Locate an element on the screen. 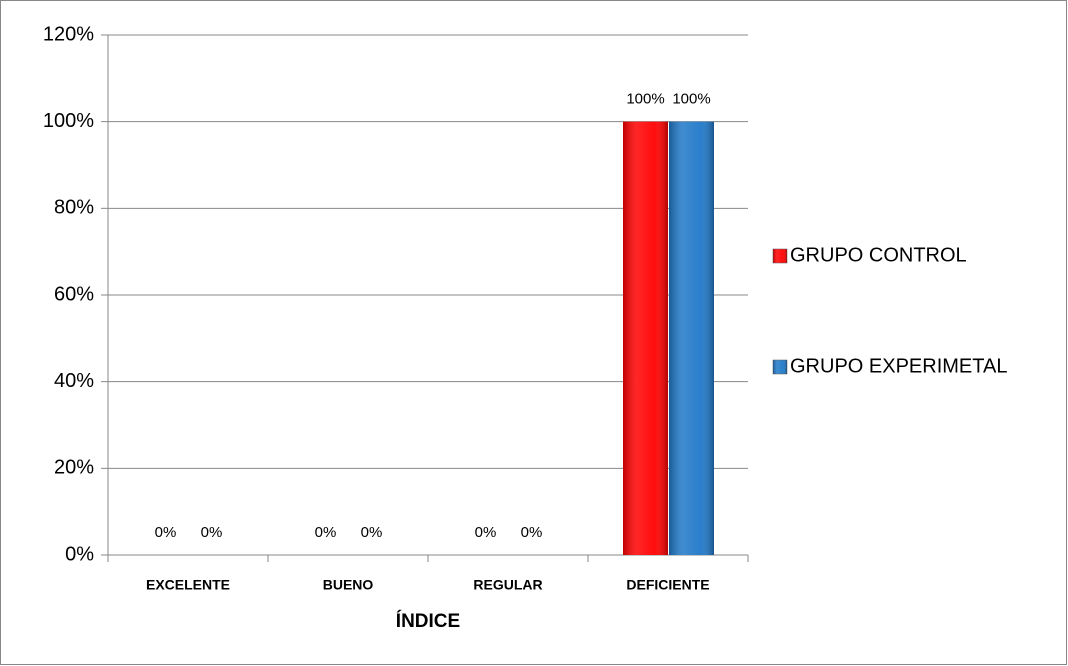 The height and width of the screenshot is (666, 1068). y-tick-label: 20% is located at coordinates (74, 468).